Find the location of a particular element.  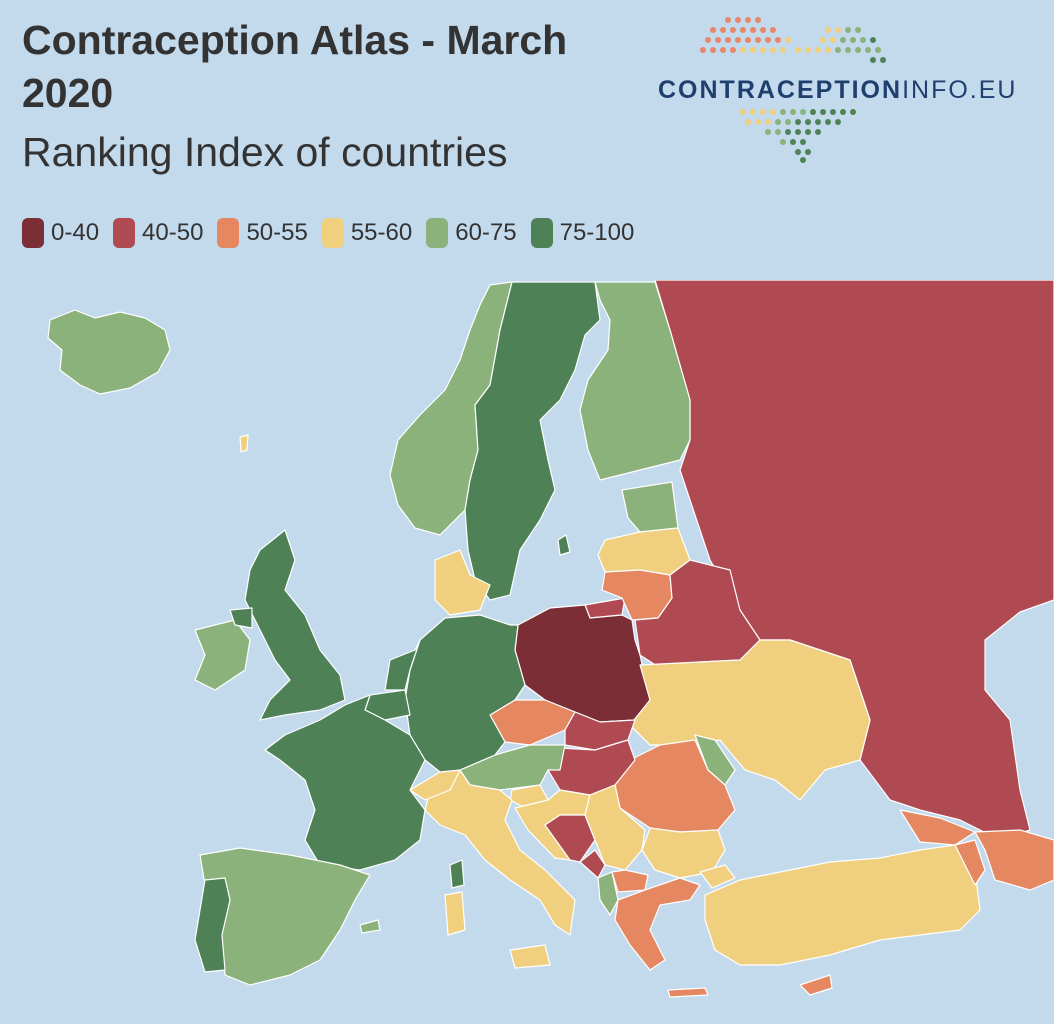

country-sardinia is located at coordinates (455, 913).